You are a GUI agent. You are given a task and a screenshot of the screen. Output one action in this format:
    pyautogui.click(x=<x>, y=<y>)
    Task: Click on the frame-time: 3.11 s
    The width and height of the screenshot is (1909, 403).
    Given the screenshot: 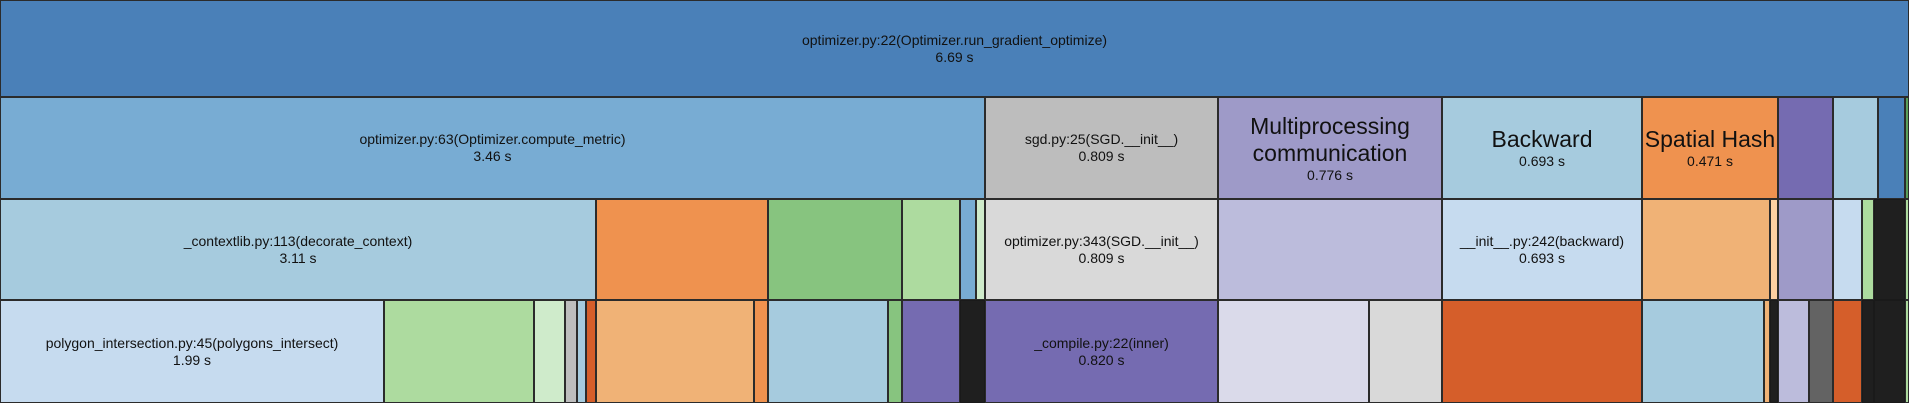 What is the action you would take?
    pyautogui.click(x=298, y=257)
    